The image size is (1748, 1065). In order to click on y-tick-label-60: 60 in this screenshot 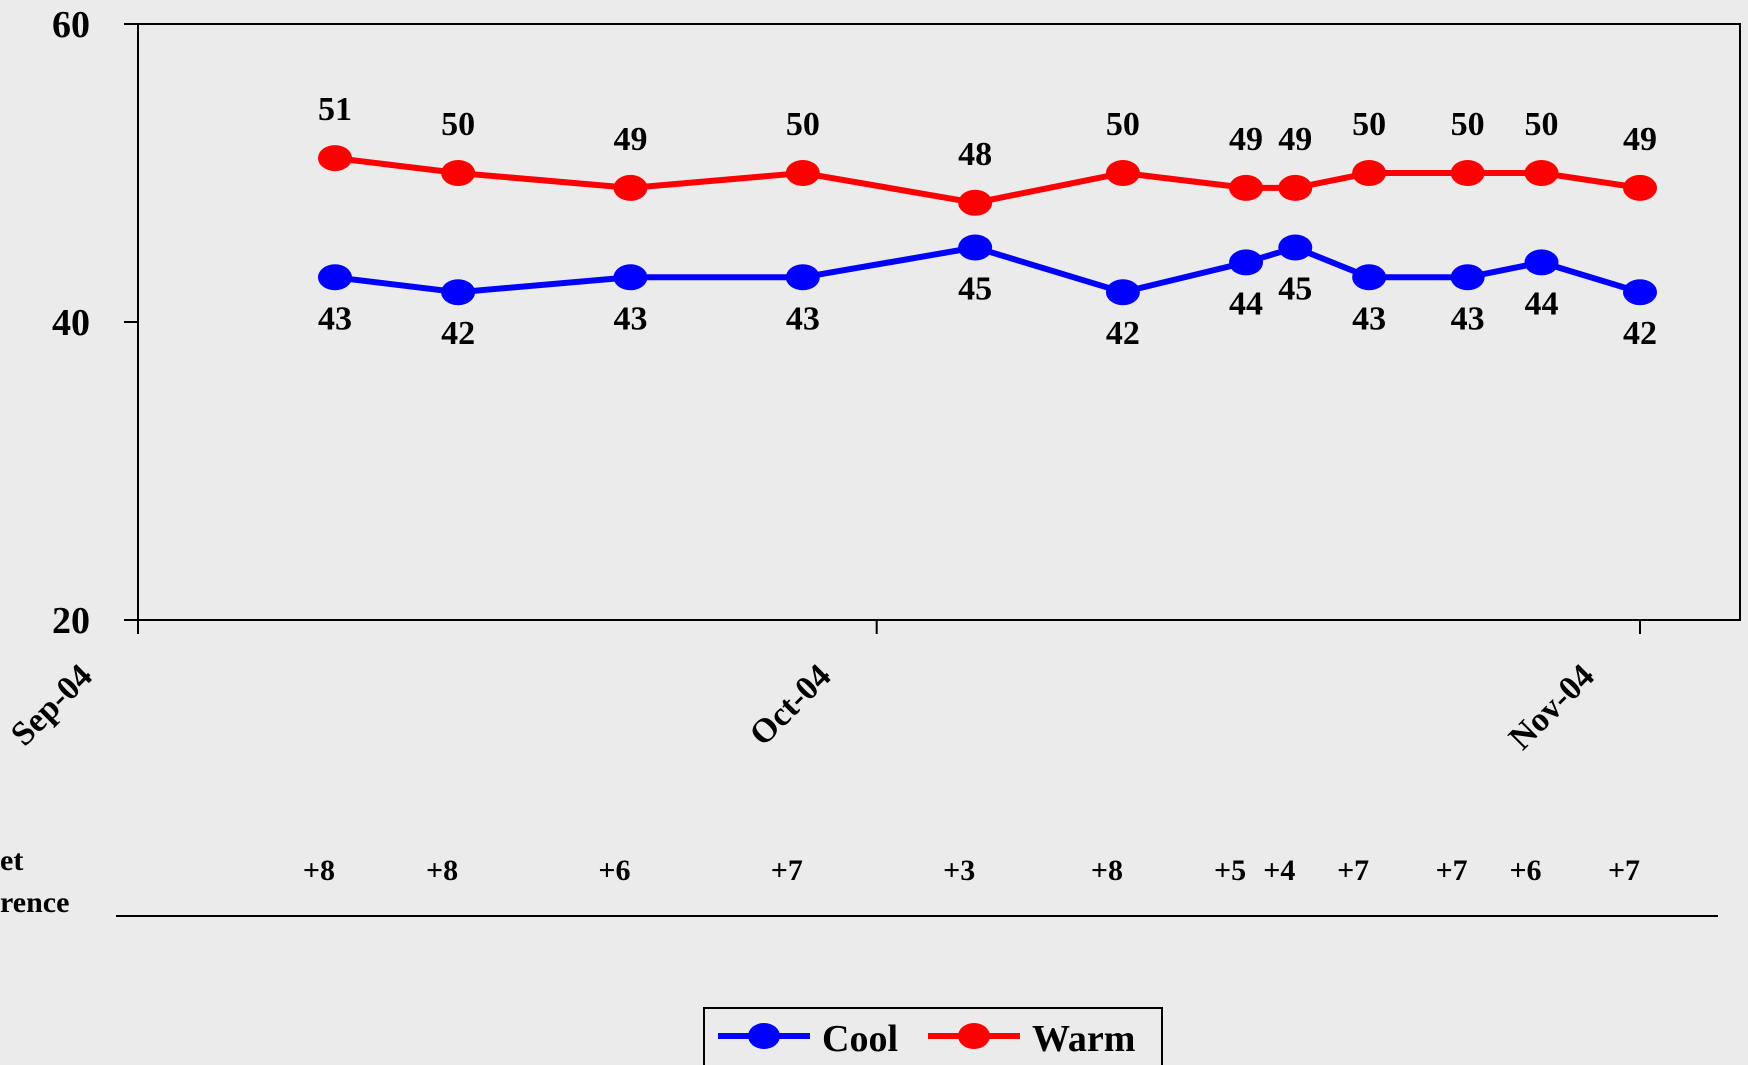, I will do `click(71, 25)`.